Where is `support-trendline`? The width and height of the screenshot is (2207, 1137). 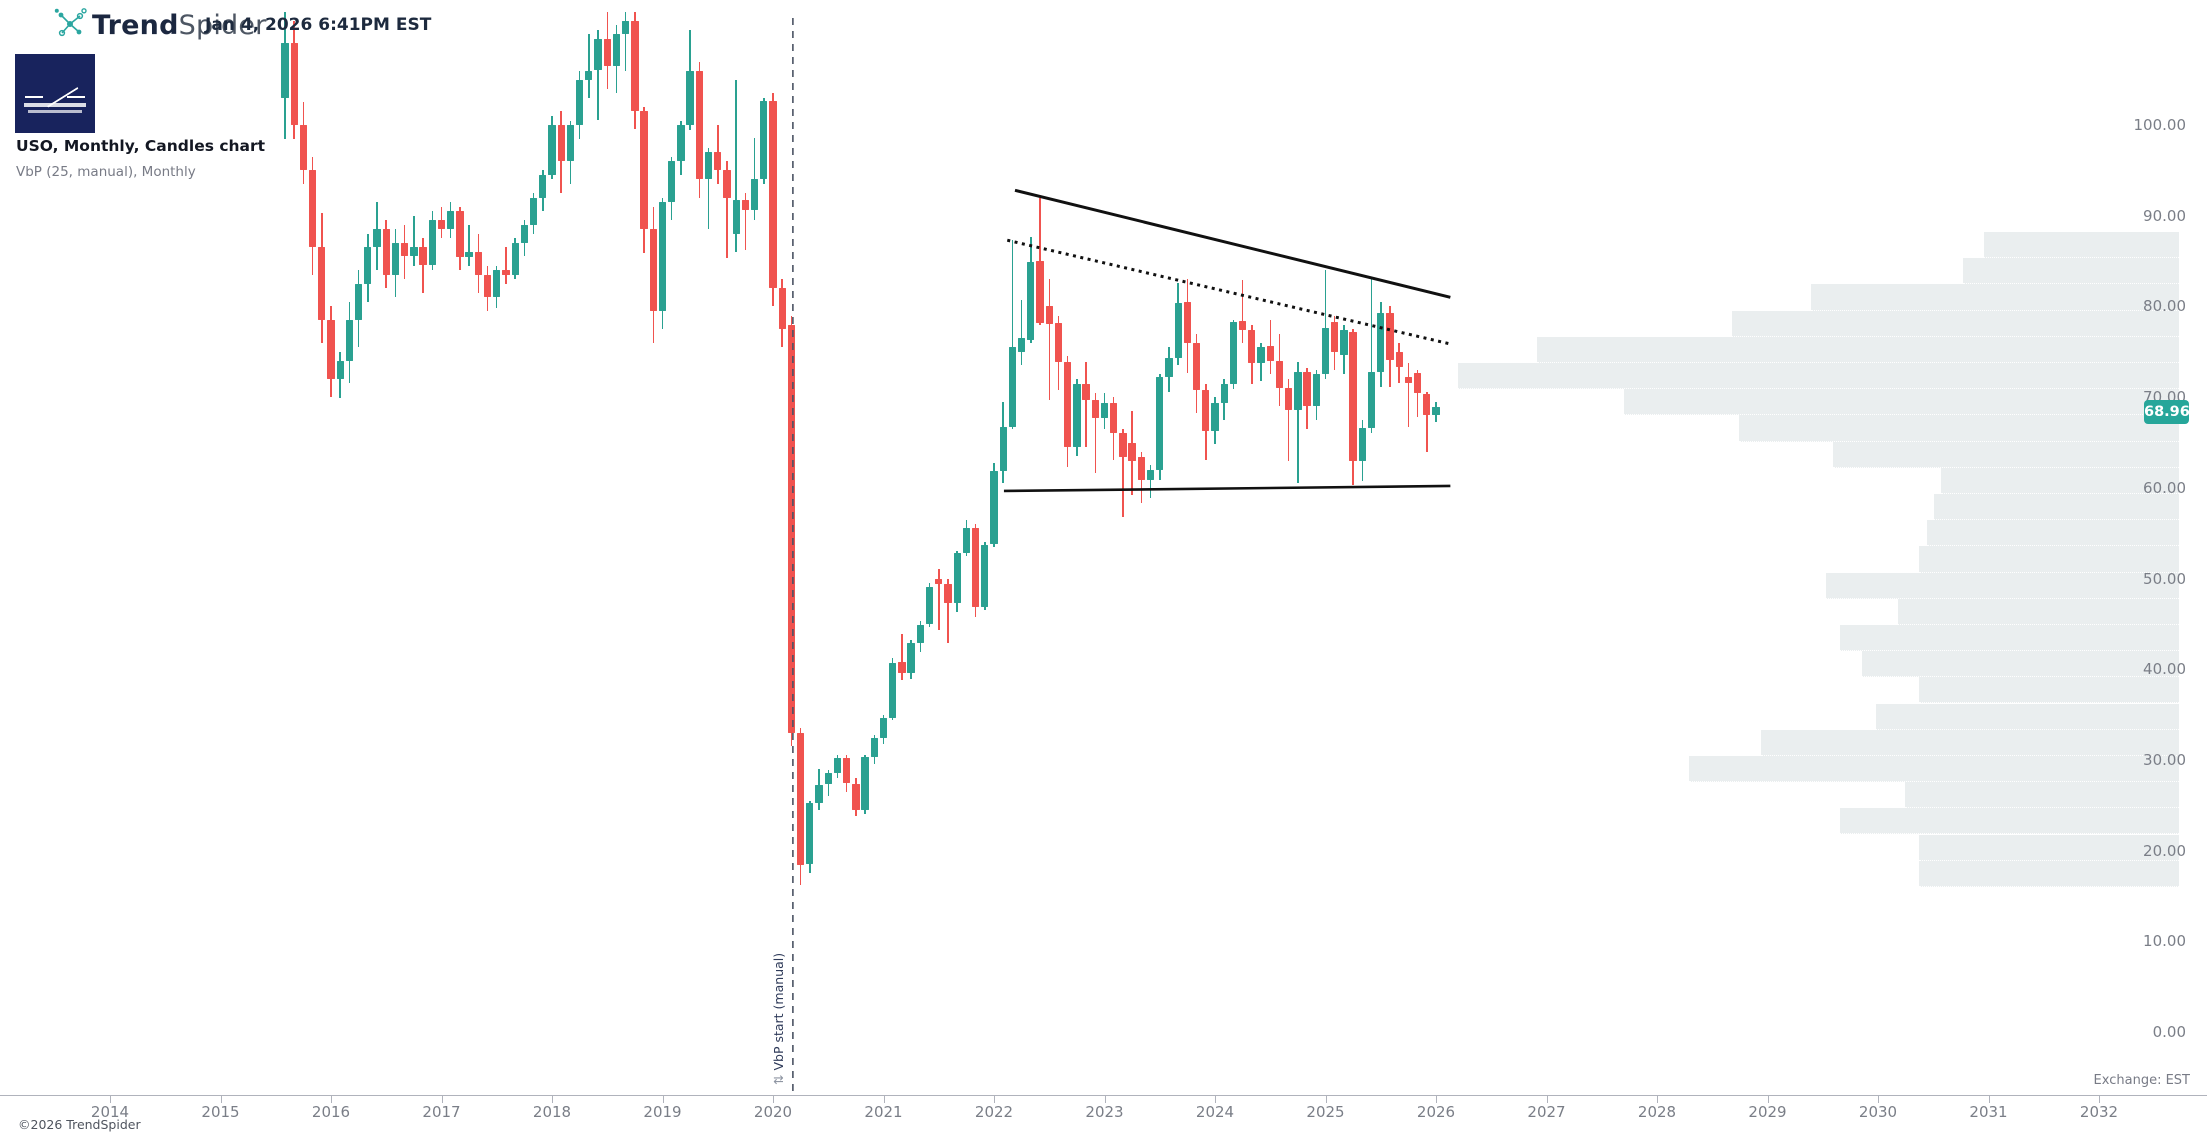 support-trendline is located at coordinates (1227, 488).